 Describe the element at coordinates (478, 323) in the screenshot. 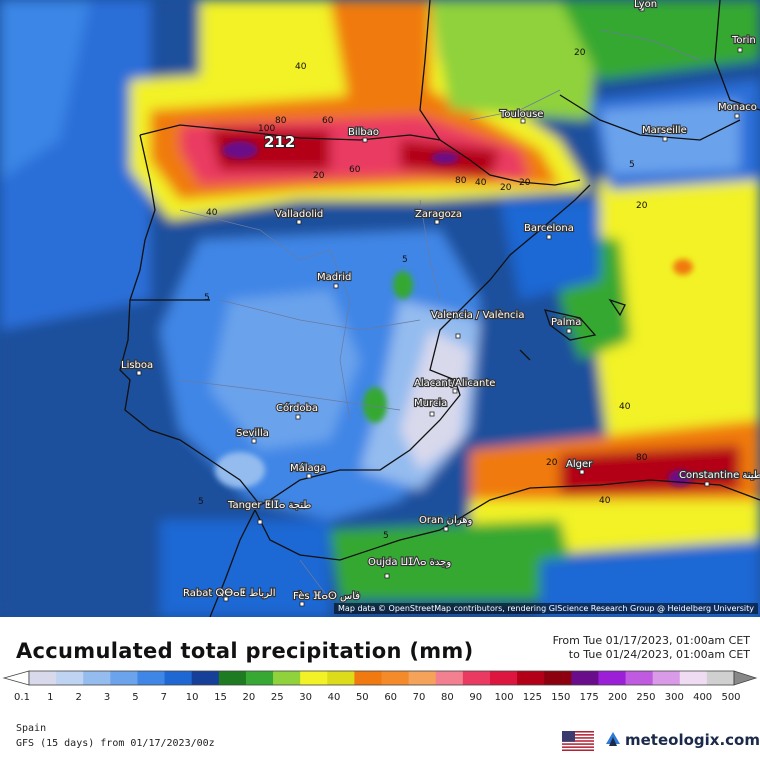

I see `city-valencia: Valencia / València` at that location.